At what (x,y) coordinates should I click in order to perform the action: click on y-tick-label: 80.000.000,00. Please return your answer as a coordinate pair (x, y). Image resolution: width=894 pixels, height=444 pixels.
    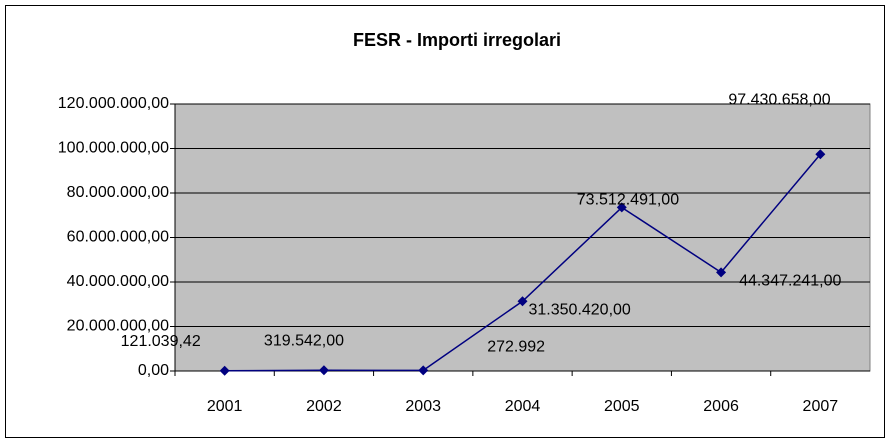
    Looking at the image, I should click on (118, 192).